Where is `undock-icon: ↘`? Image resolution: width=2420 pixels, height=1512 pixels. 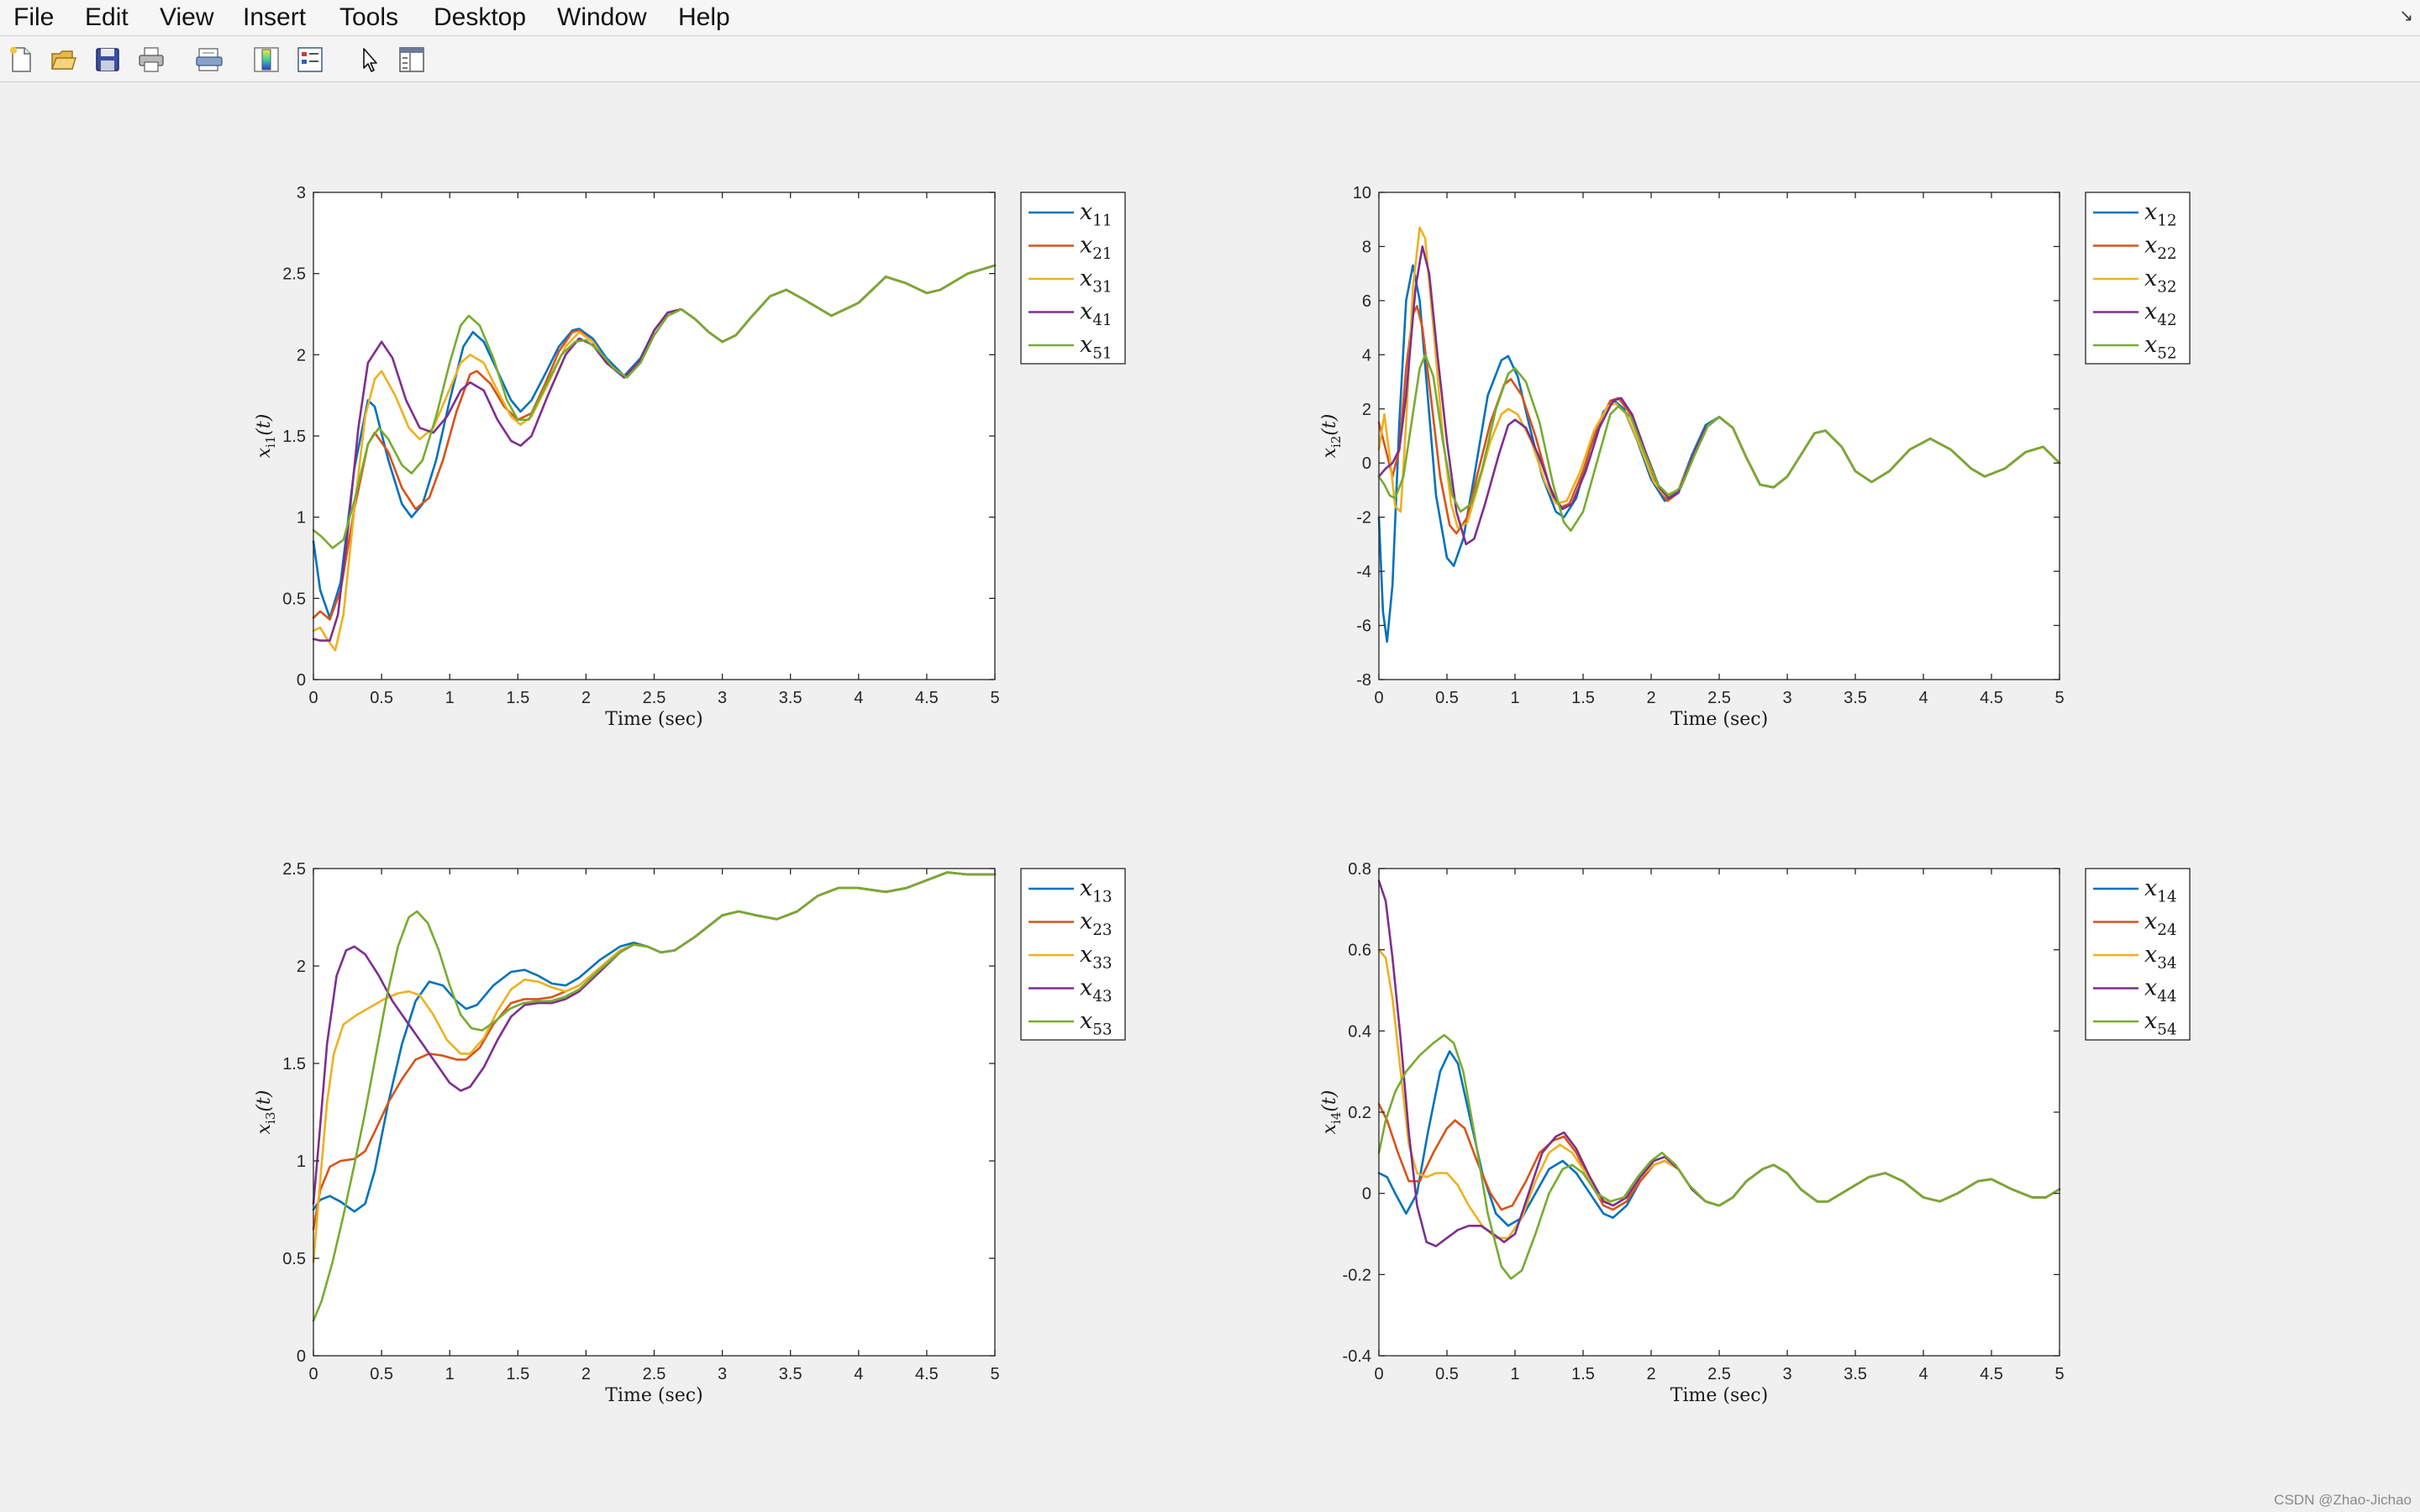 undock-icon: ↘ is located at coordinates (2406, 16).